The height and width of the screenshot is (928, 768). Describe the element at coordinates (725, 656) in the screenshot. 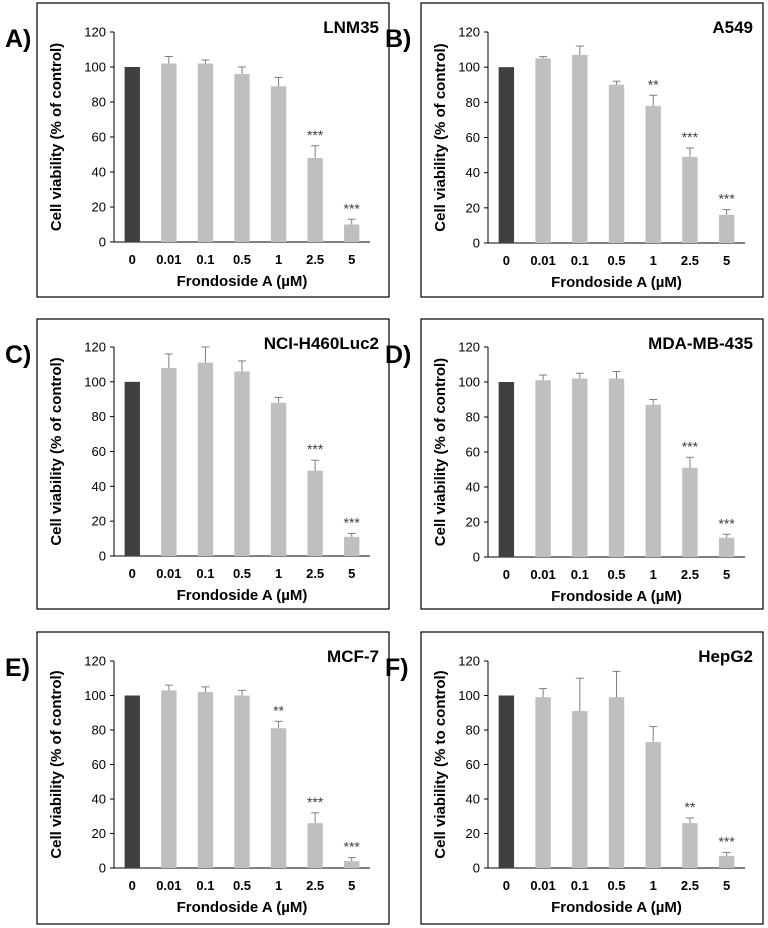

I see `chart-title: HepG2` at that location.